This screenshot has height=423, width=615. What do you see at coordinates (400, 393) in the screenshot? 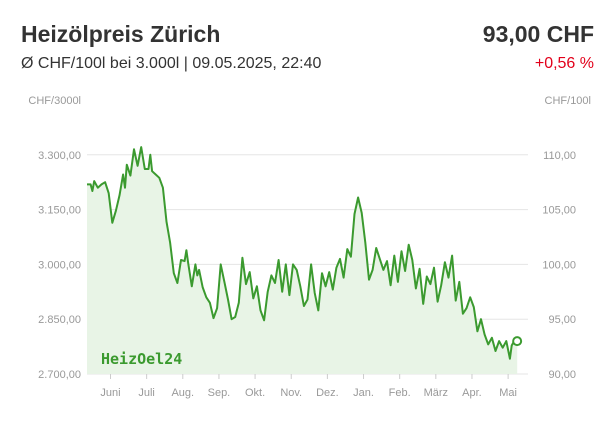
I see `x-axis-tick-label: Feb.` at bounding box center [400, 393].